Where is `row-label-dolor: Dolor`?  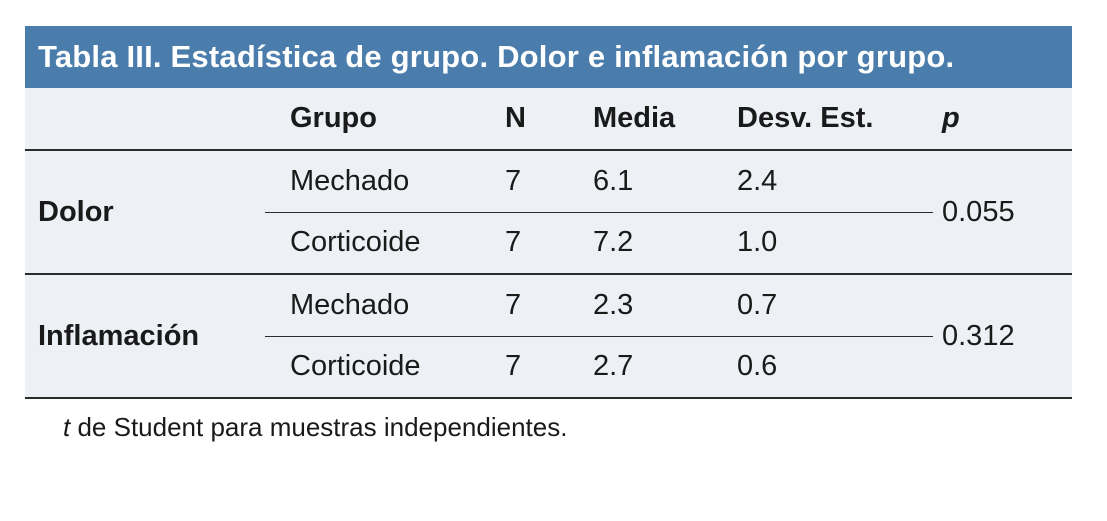 row-label-dolor: Dolor is located at coordinates (76, 211).